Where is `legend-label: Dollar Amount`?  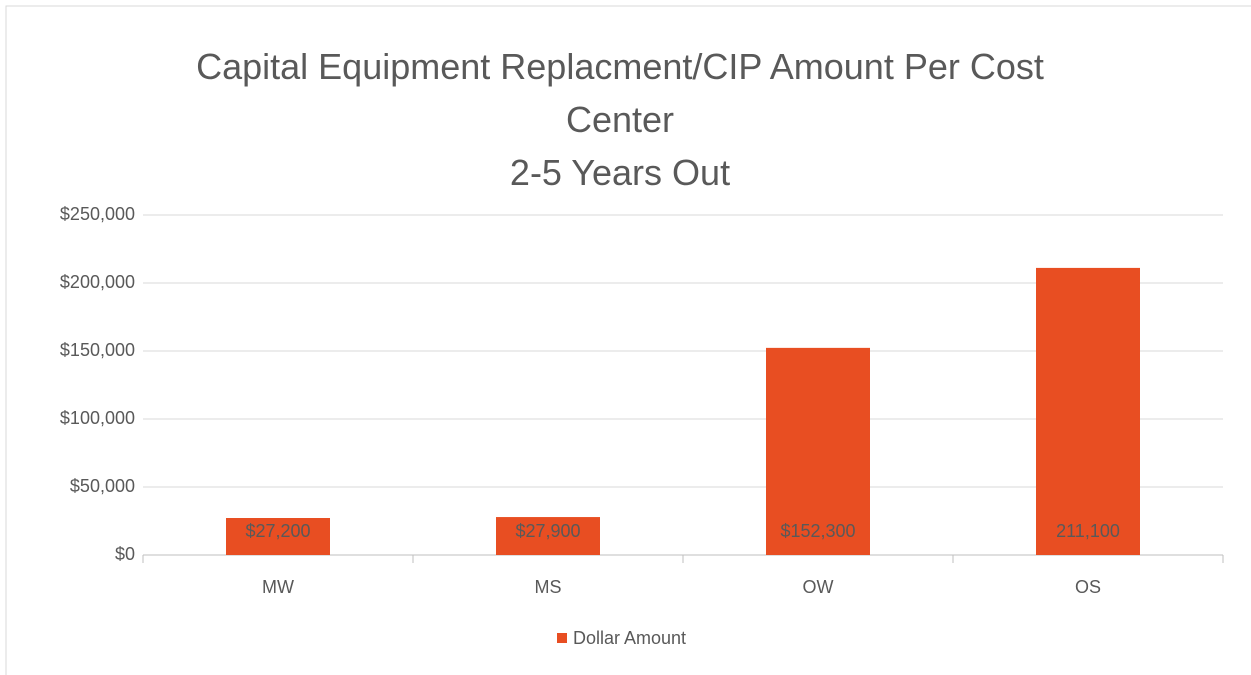
legend-label: Dollar Amount is located at coordinates (629, 638).